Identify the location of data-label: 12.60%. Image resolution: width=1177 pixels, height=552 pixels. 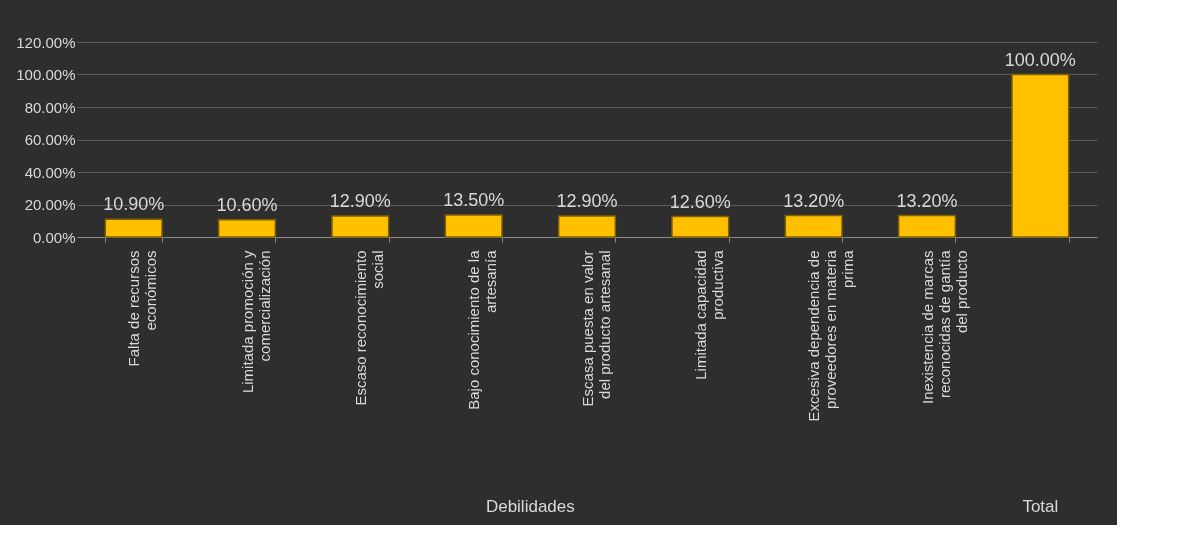
(700, 201).